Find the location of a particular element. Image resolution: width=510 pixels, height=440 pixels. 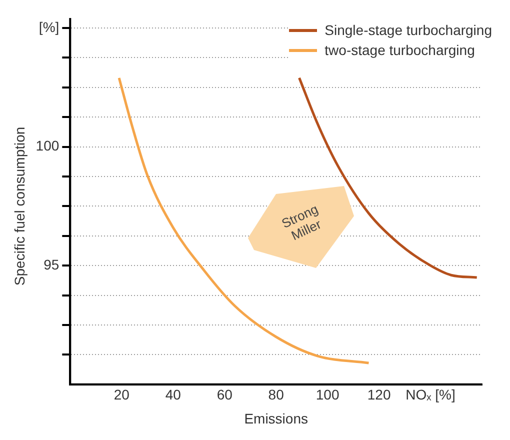

x-tick-label: 100 is located at coordinates (328, 394).